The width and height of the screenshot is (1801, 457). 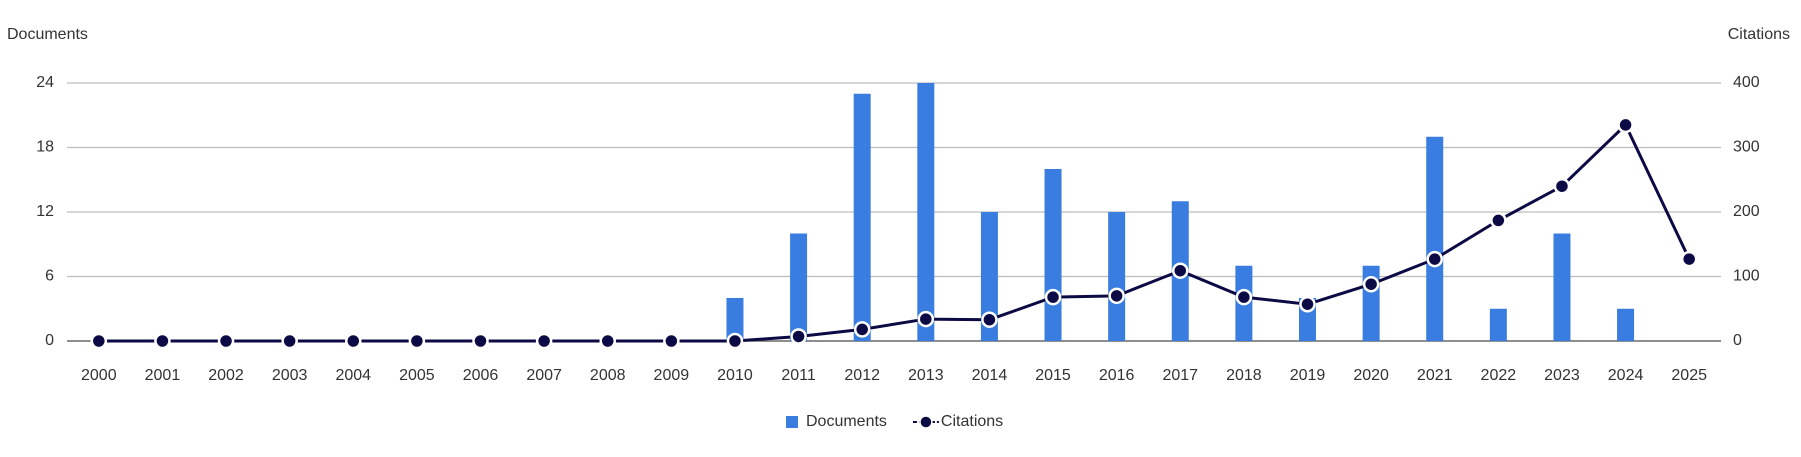 I want to click on y-tick-label: 18, so click(x=45, y=147).